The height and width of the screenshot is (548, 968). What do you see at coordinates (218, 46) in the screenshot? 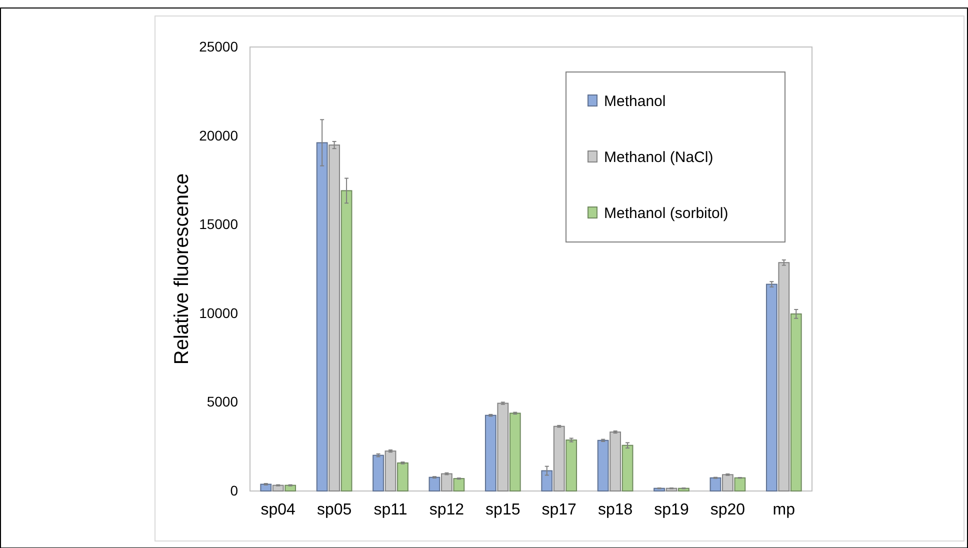
I see `y-tick-label: 25000` at bounding box center [218, 46].